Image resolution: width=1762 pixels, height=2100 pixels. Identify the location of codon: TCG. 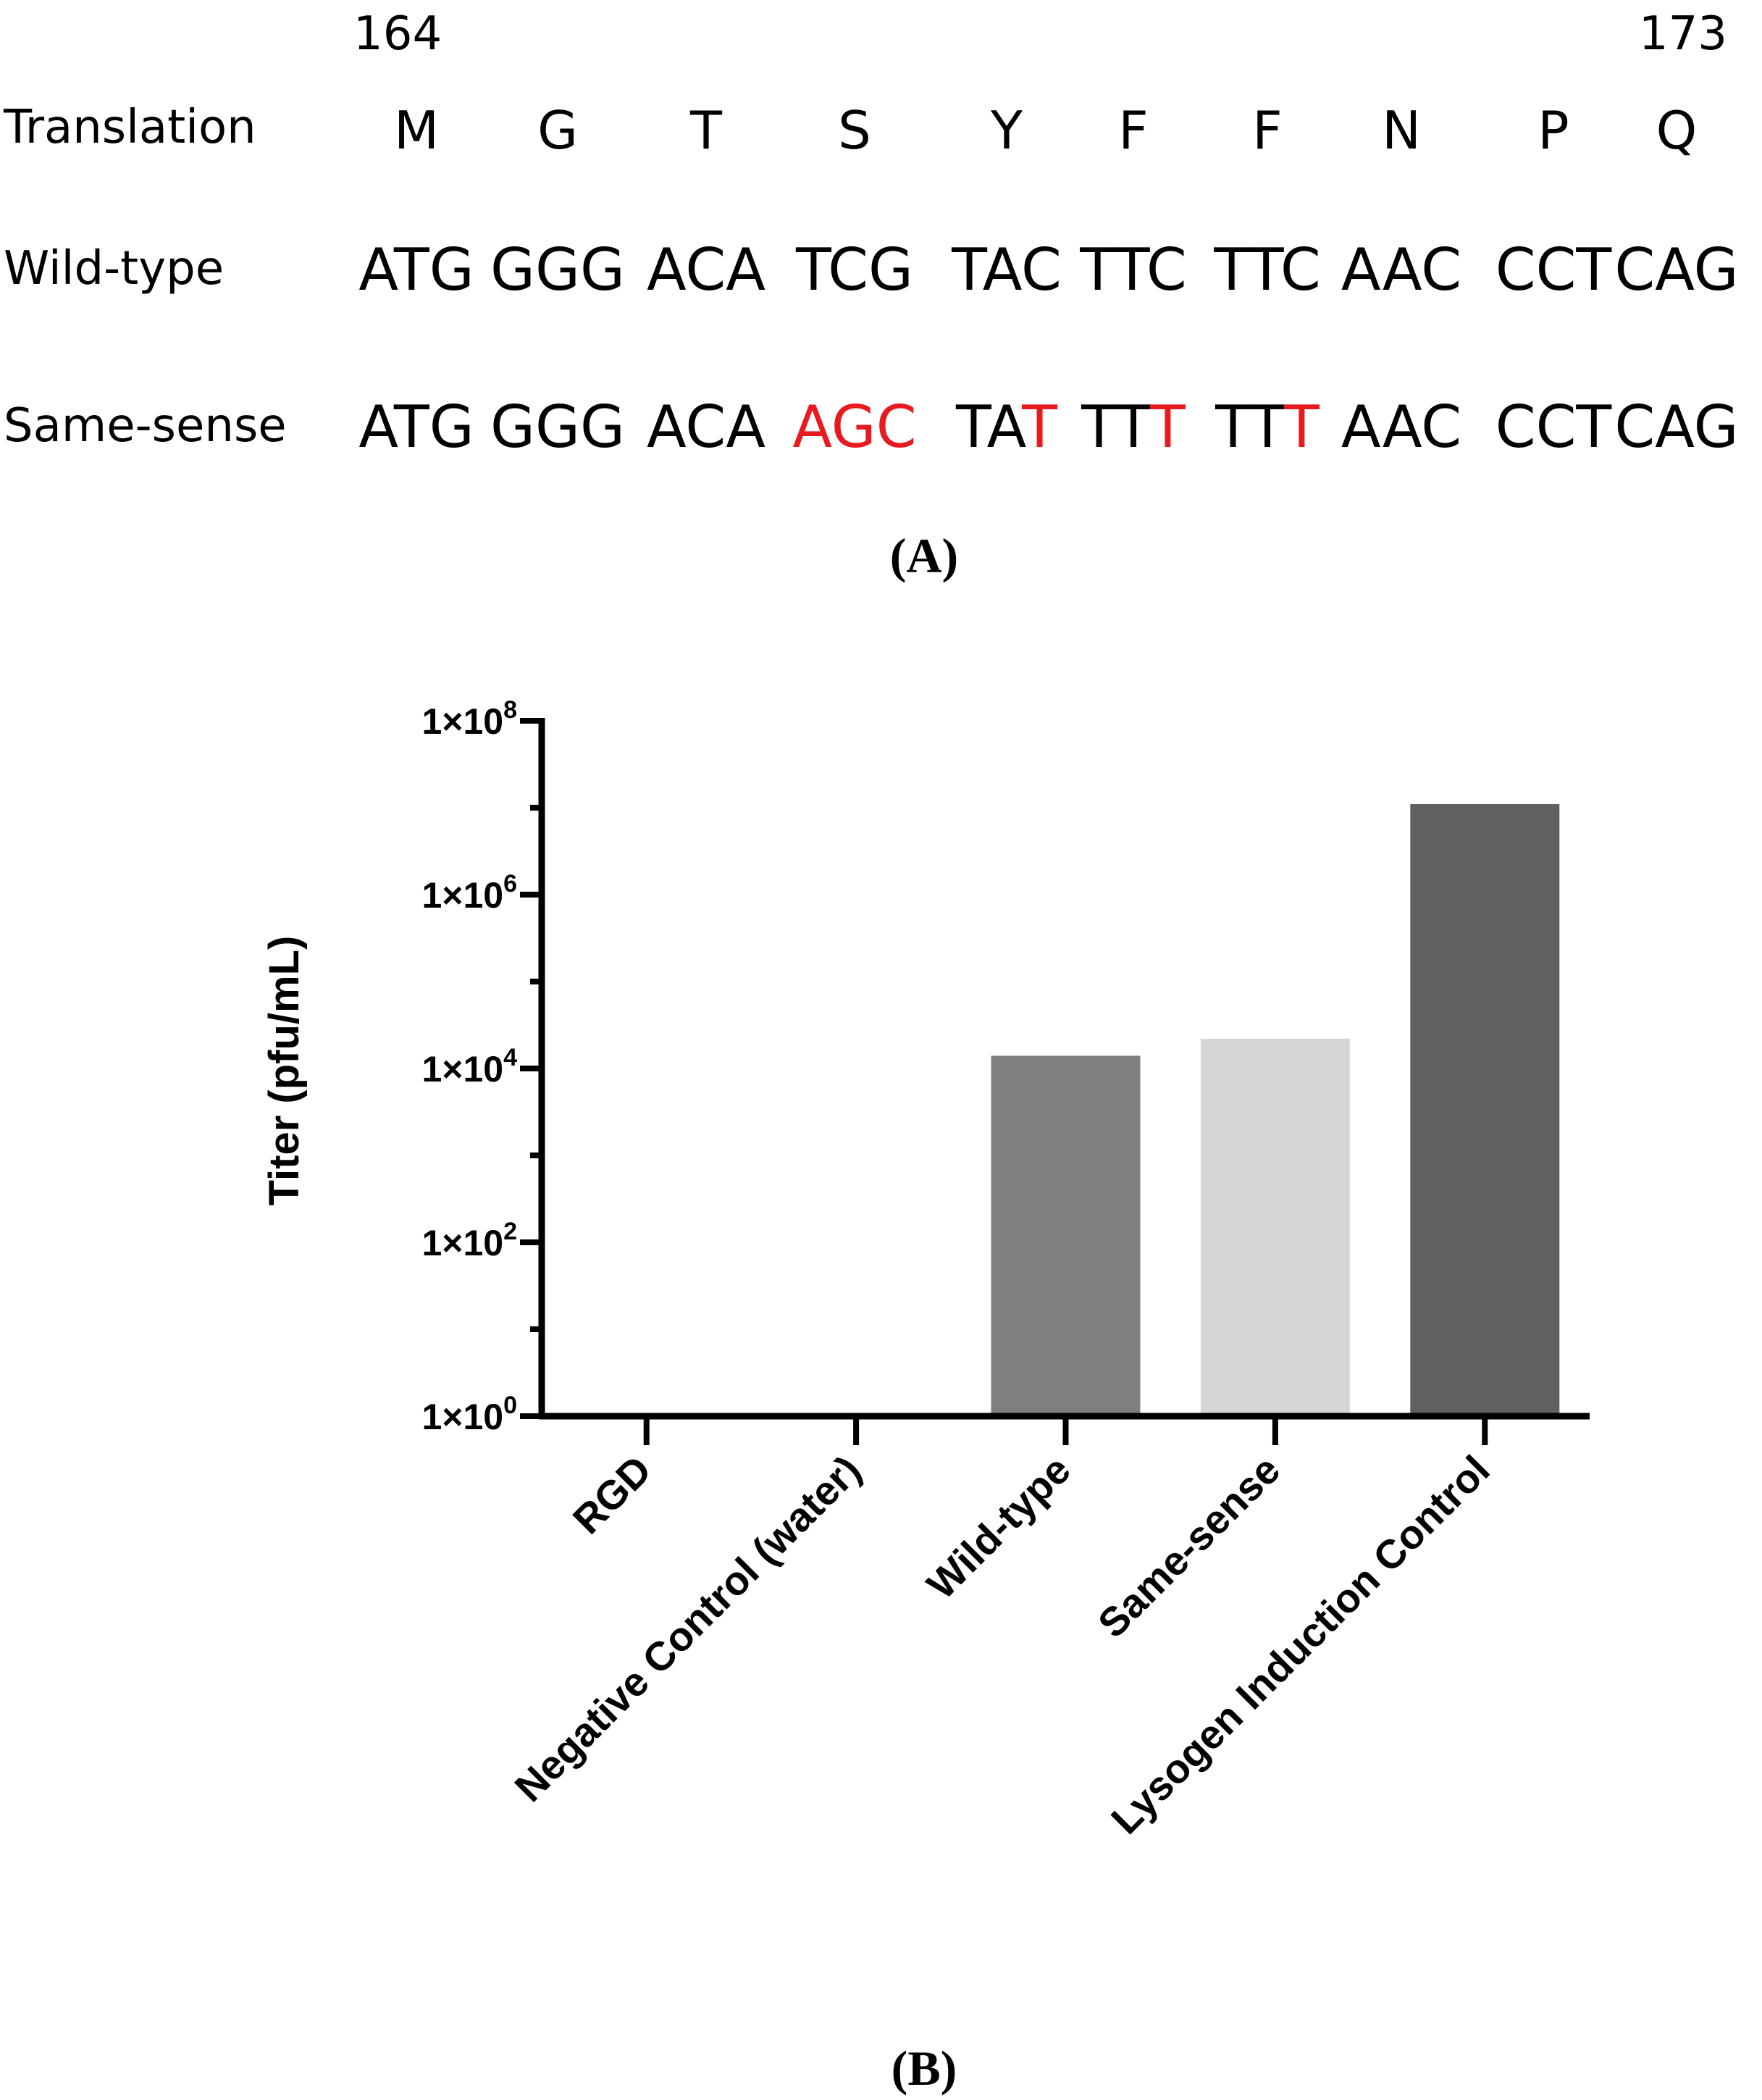
(854, 270).